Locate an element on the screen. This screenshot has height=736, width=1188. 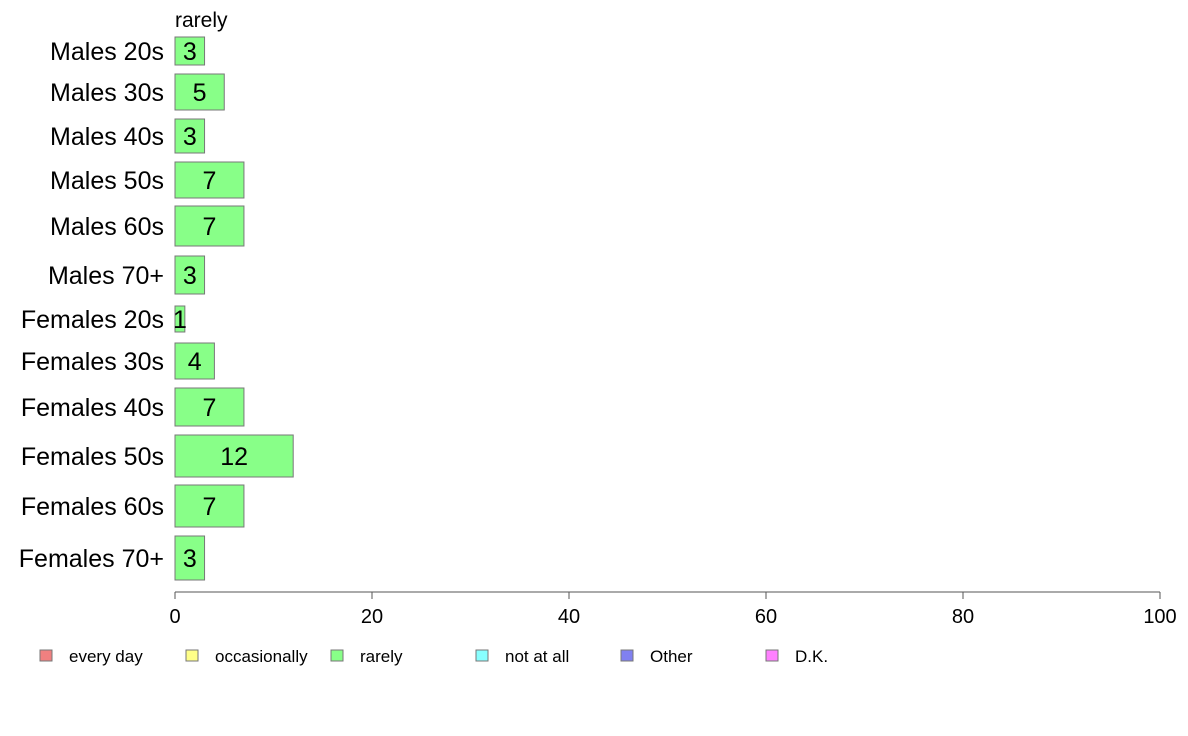
category-label: Males 30s is located at coordinates (107, 93).